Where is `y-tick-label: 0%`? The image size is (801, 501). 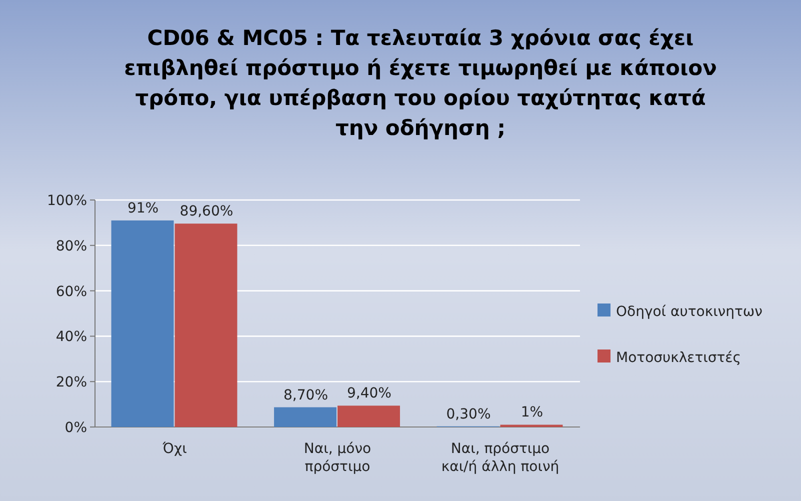 y-tick-label: 0% is located at coordinates (75, 428).